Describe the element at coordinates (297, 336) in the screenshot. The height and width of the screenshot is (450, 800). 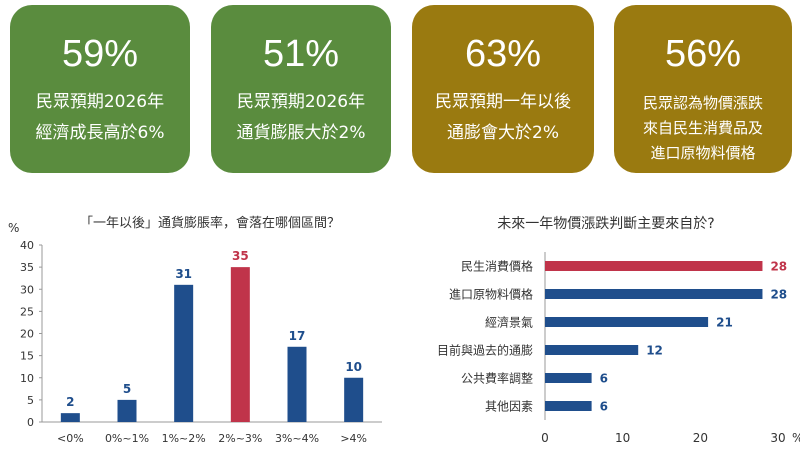
I see `bar-value-label: 17` at that location.